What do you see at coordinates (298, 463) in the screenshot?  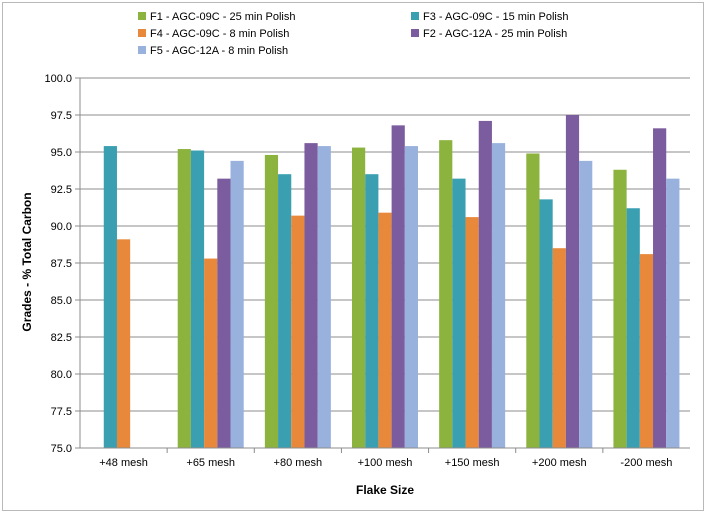 I see `x-tick-label: +80 mesh` at bounding box center [298, 463].